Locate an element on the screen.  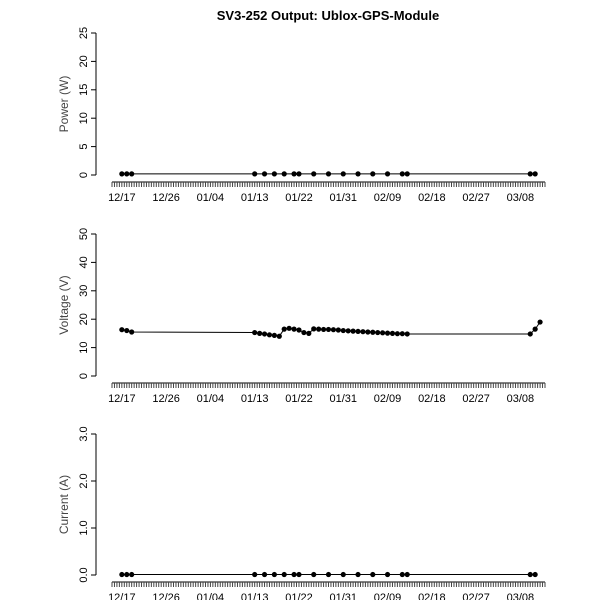
y-tick-label: 1.0 is located at coordinates (84, 527).